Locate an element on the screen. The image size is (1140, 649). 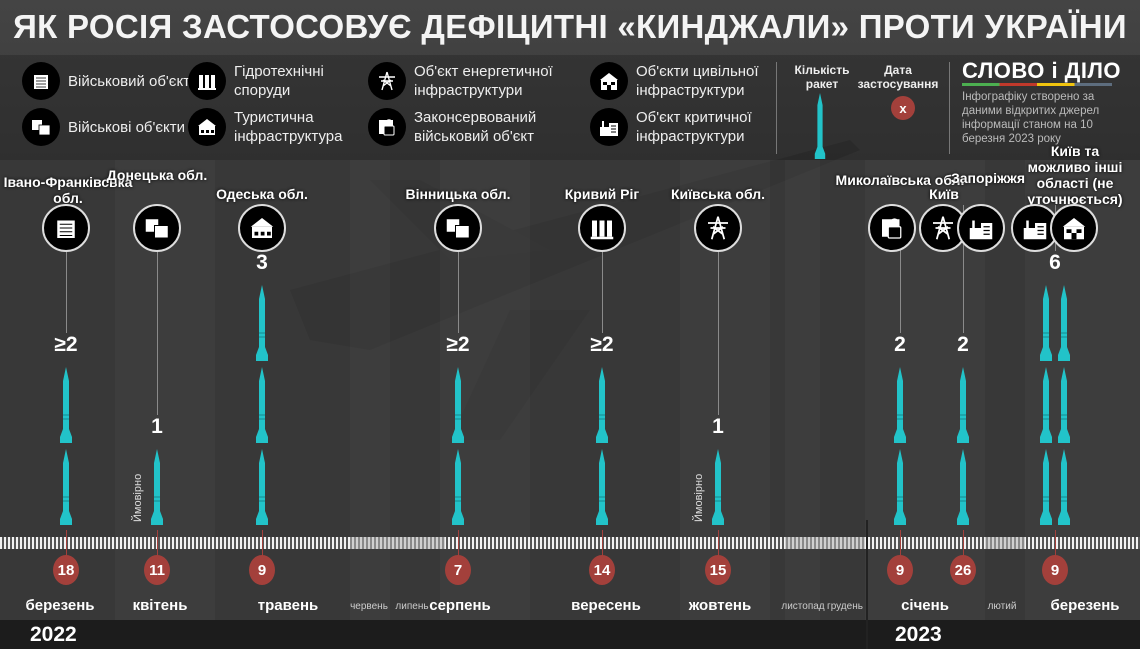
legend-label: Об'єкти цивільної інфраструктури is located at coordinates (697, 81).